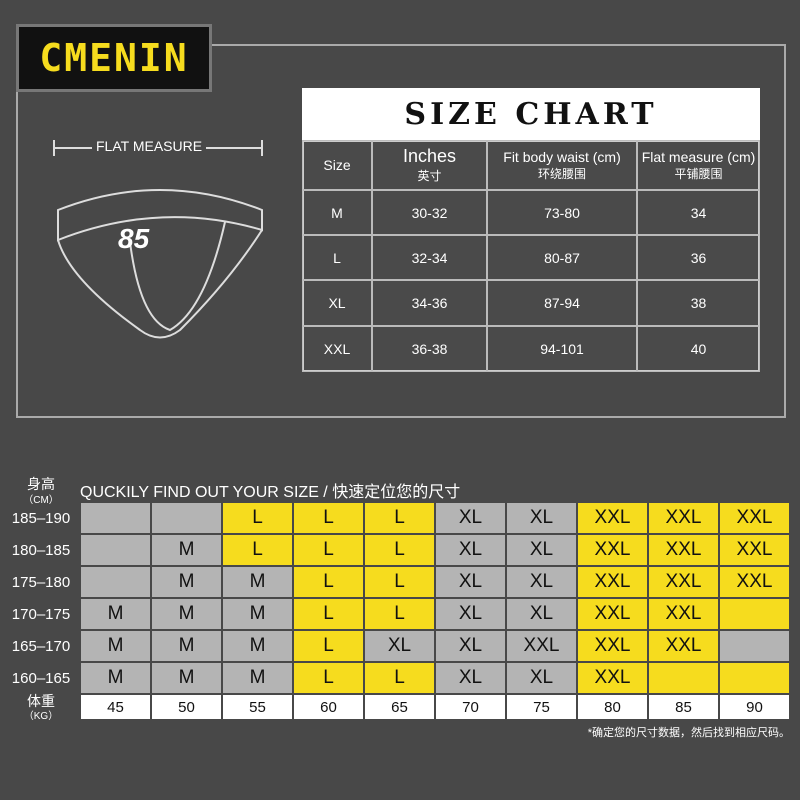 This screenshot has height=800, width=800. Describe the element at coordinates (541, 707) in the screenshot. I see `weight-cell: 75` at that location.